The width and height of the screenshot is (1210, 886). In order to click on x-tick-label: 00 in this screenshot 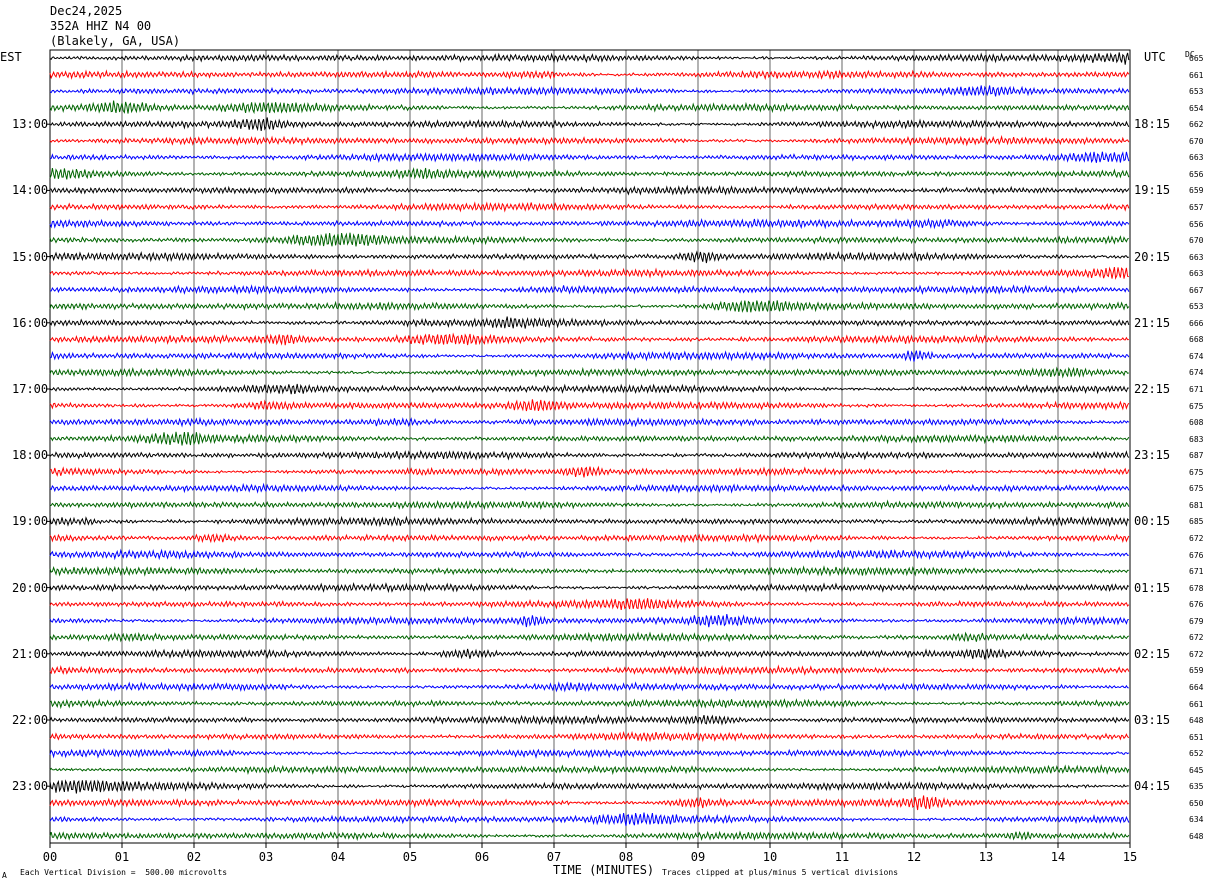, I will do `click(50, 857)`.